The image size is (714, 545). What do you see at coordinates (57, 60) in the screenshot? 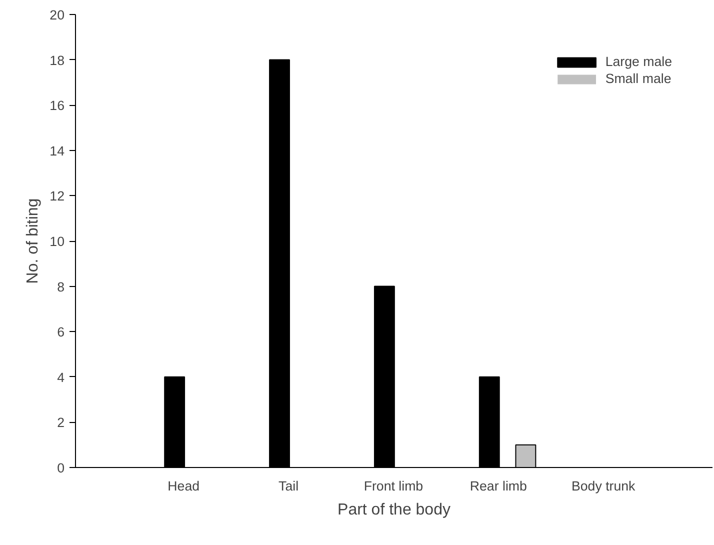
I see `y-tick-label: 18` at bounding box center [57, 60].